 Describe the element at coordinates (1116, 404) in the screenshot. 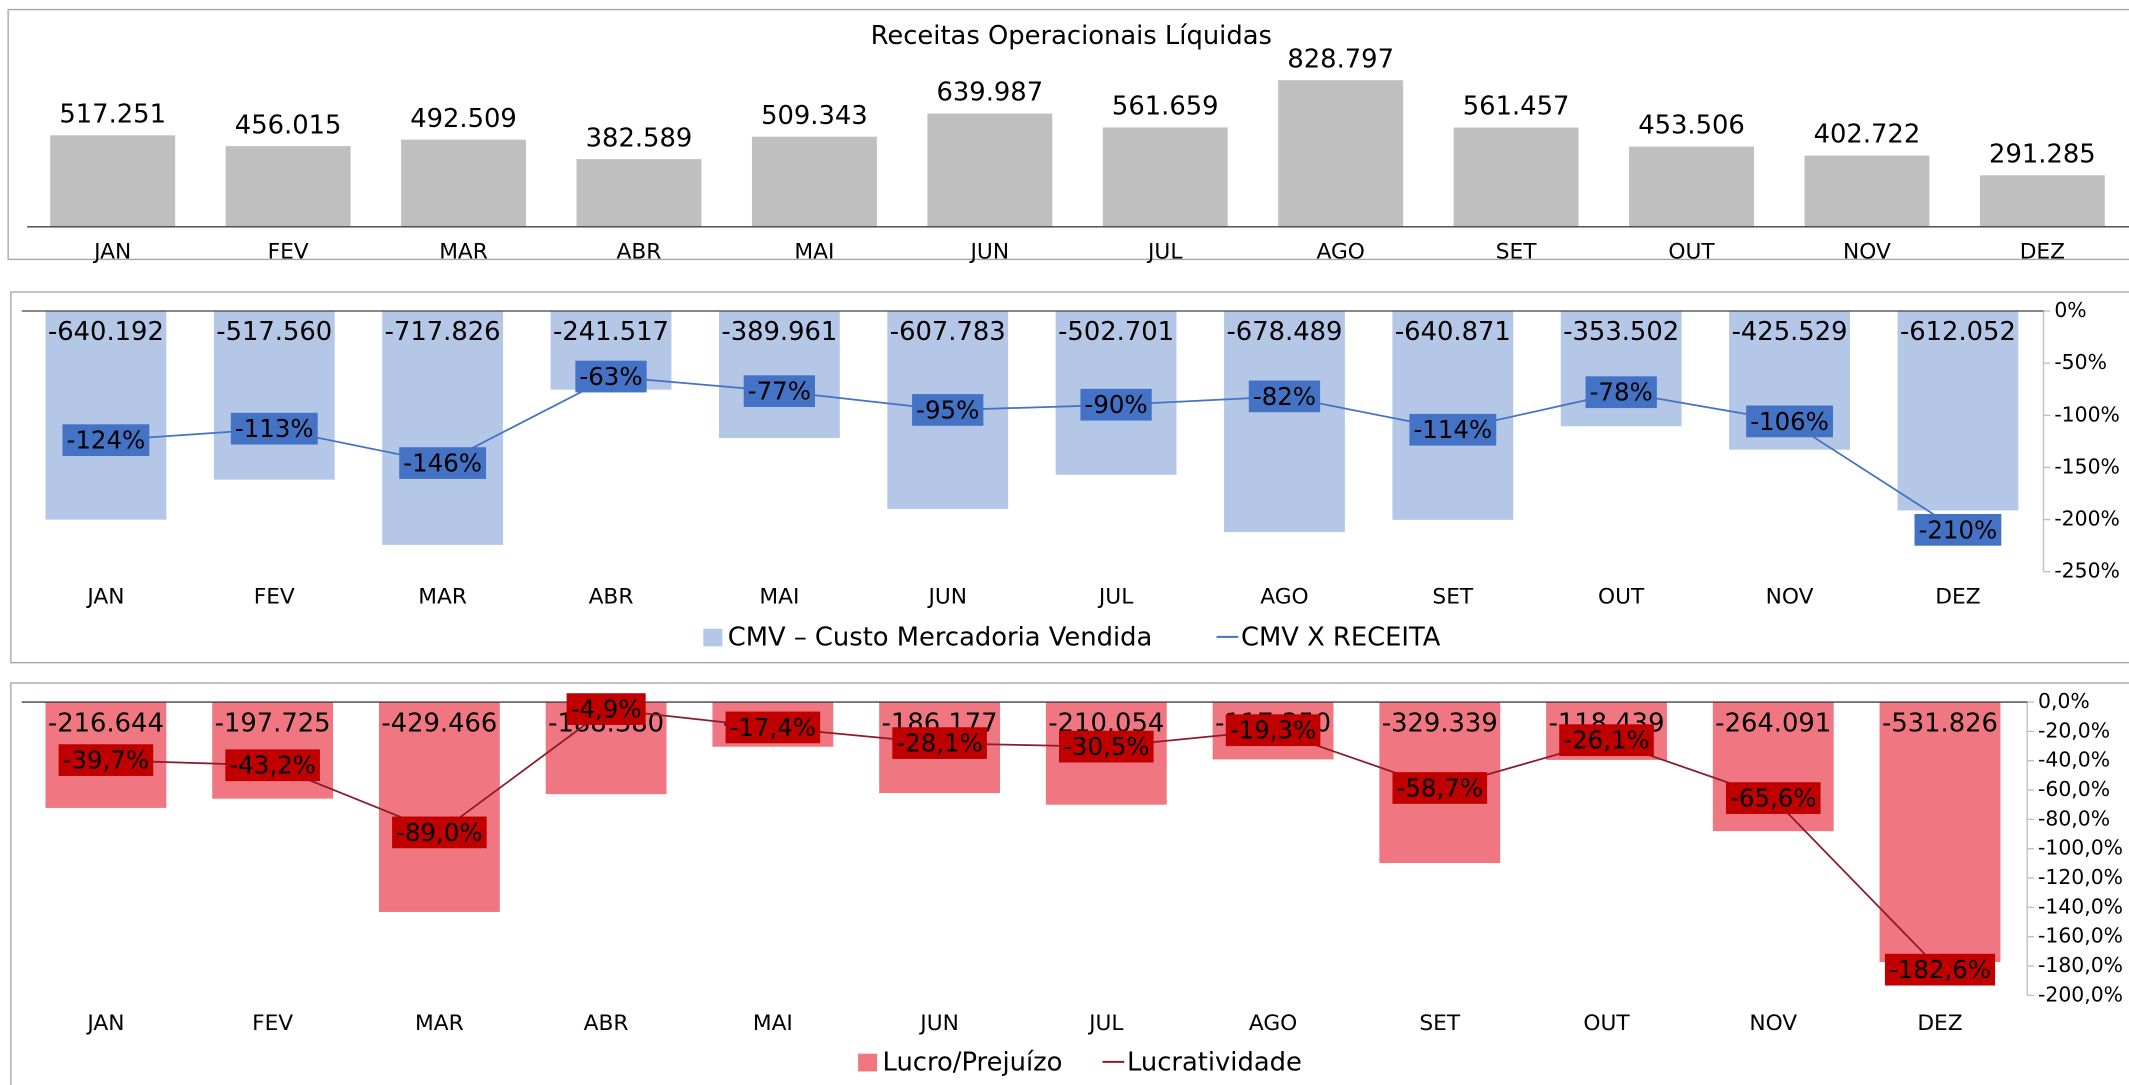

I see `data-label: -90%` at that location.